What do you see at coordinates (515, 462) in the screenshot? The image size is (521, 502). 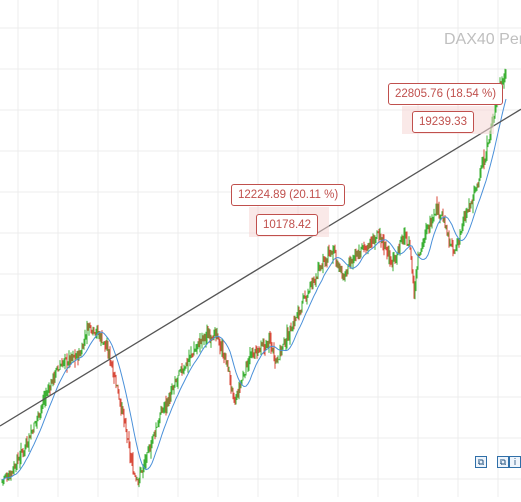 I see `info-icon: i` at bounding box center [515, 462].